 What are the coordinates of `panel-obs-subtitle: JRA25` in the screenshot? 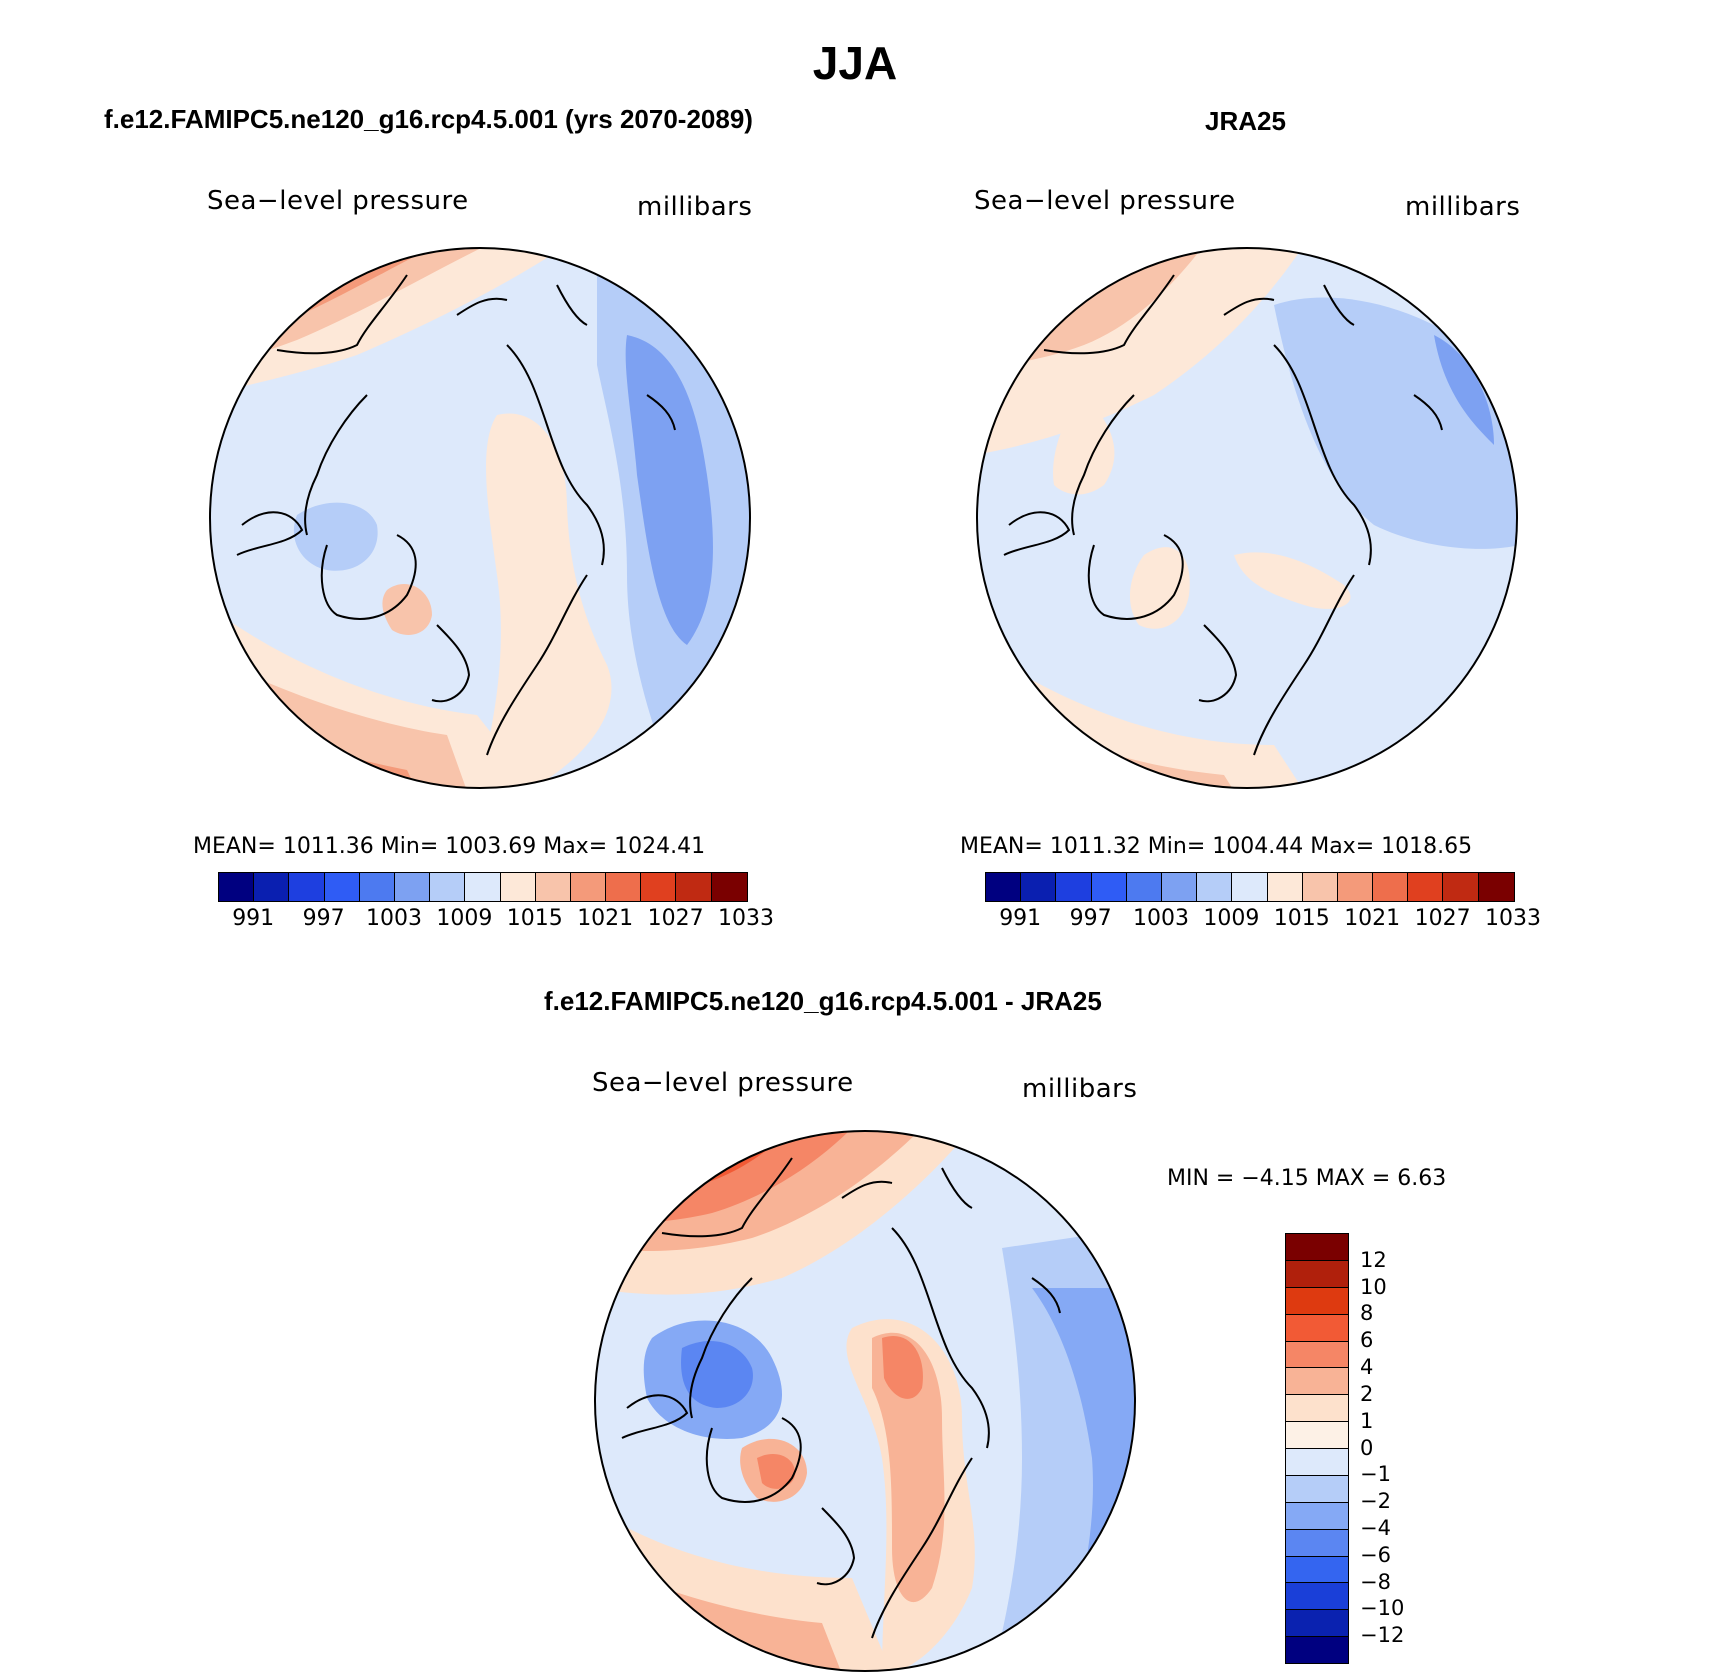 It's located at (1245, 121).